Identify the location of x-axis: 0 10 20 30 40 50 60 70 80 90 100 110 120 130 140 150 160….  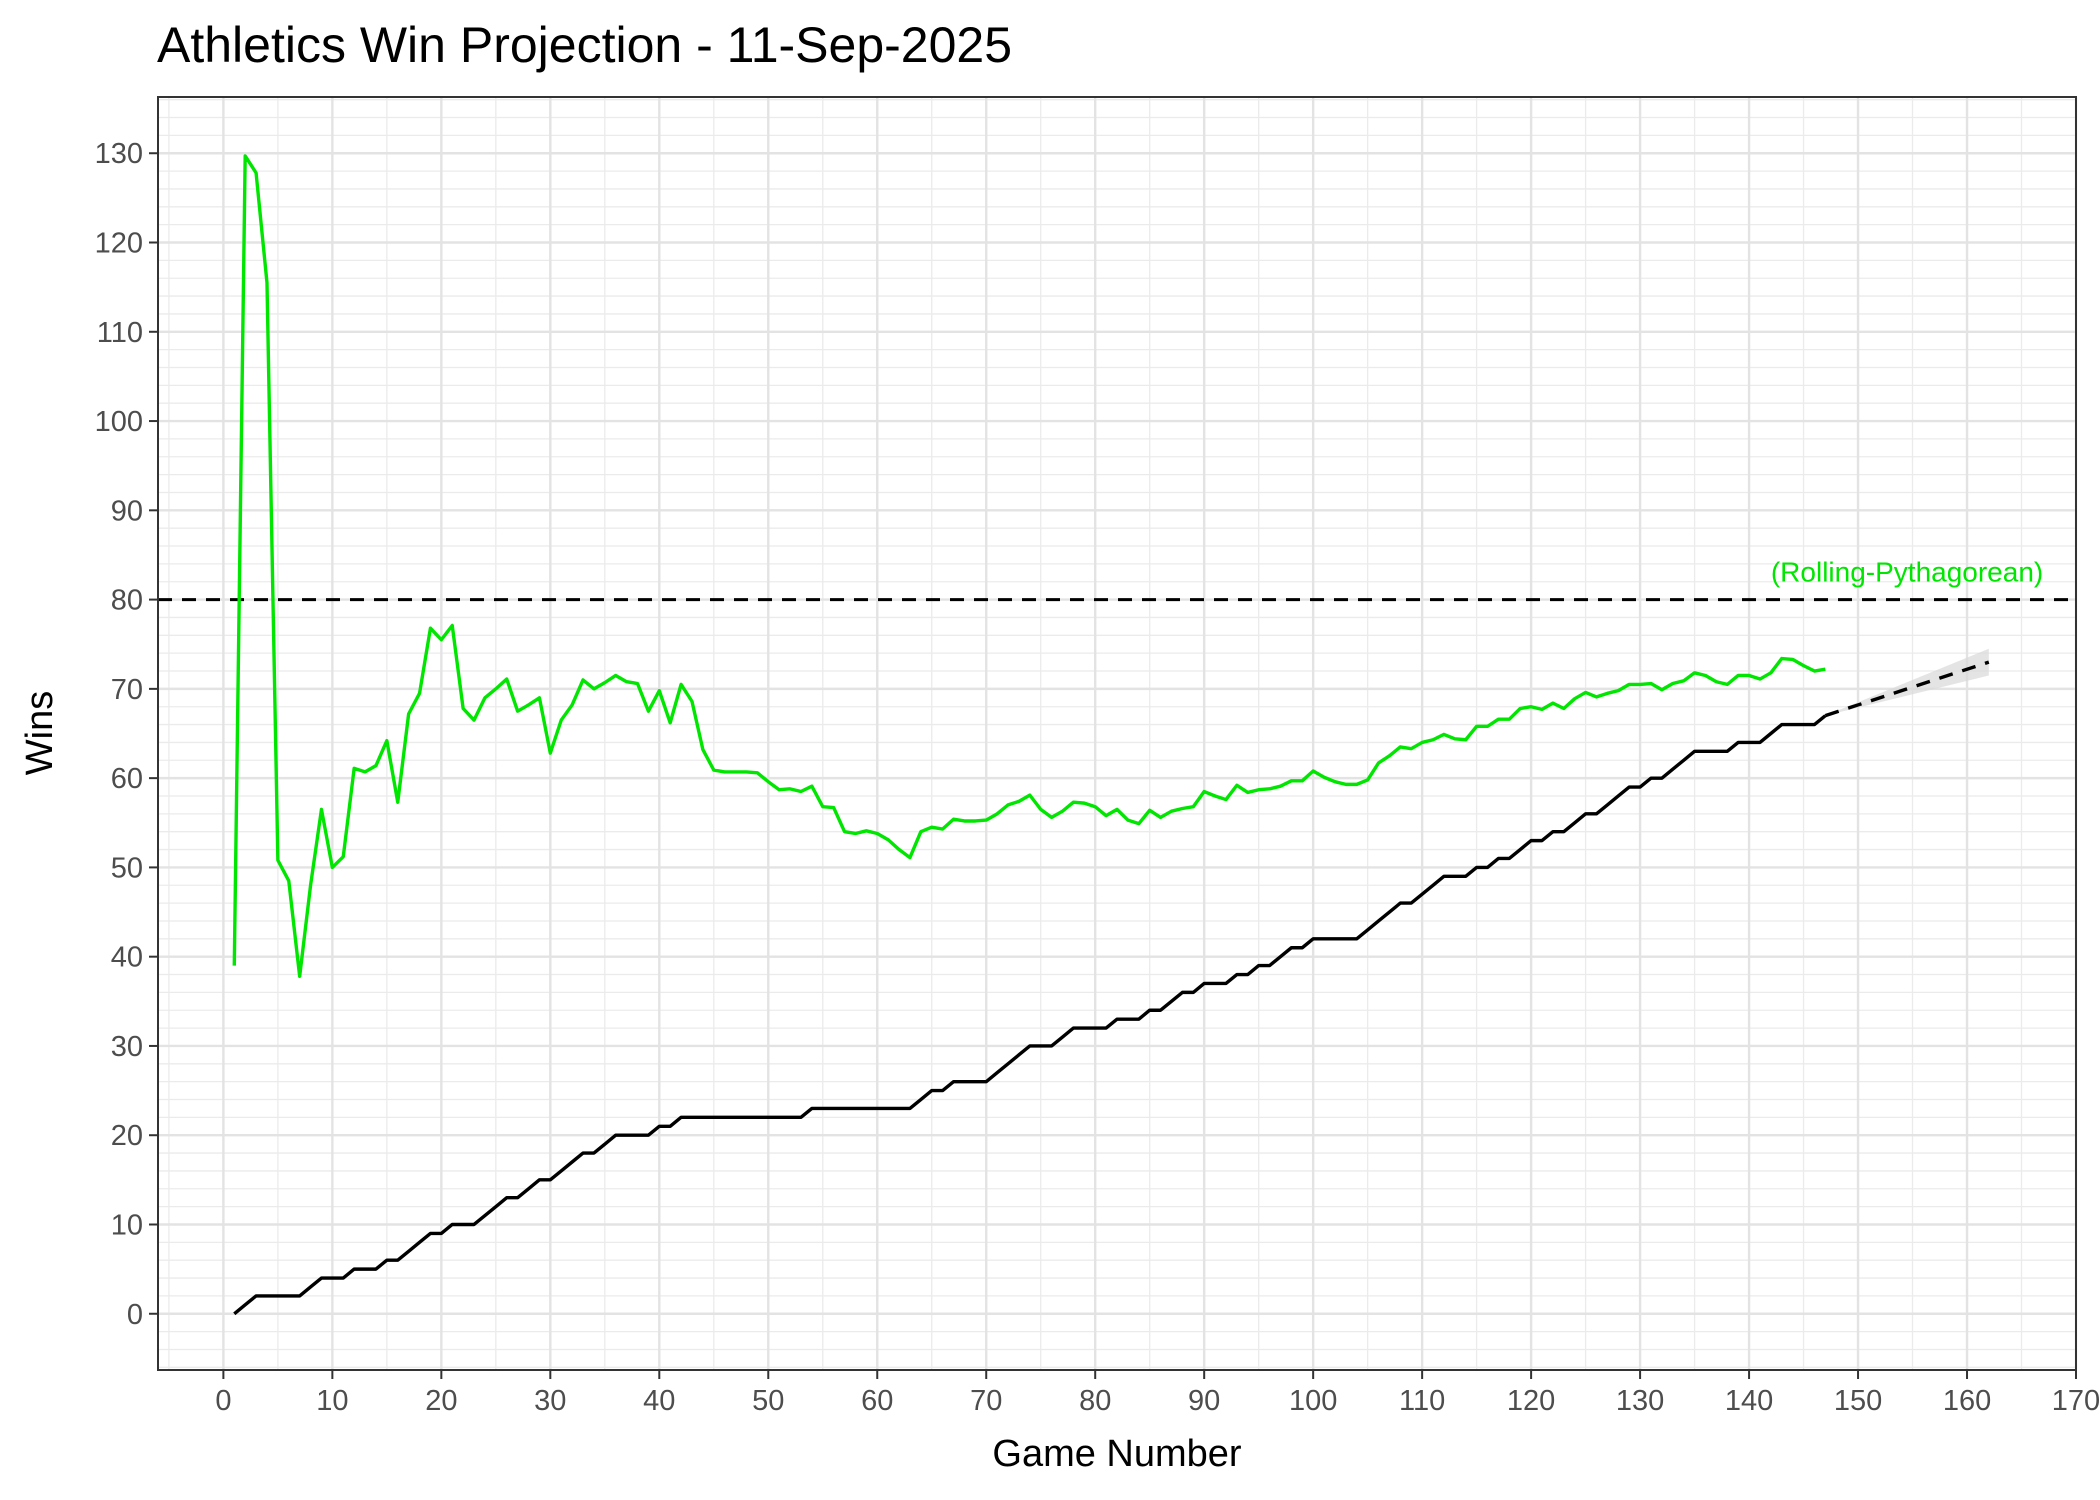
(1157, 1393).